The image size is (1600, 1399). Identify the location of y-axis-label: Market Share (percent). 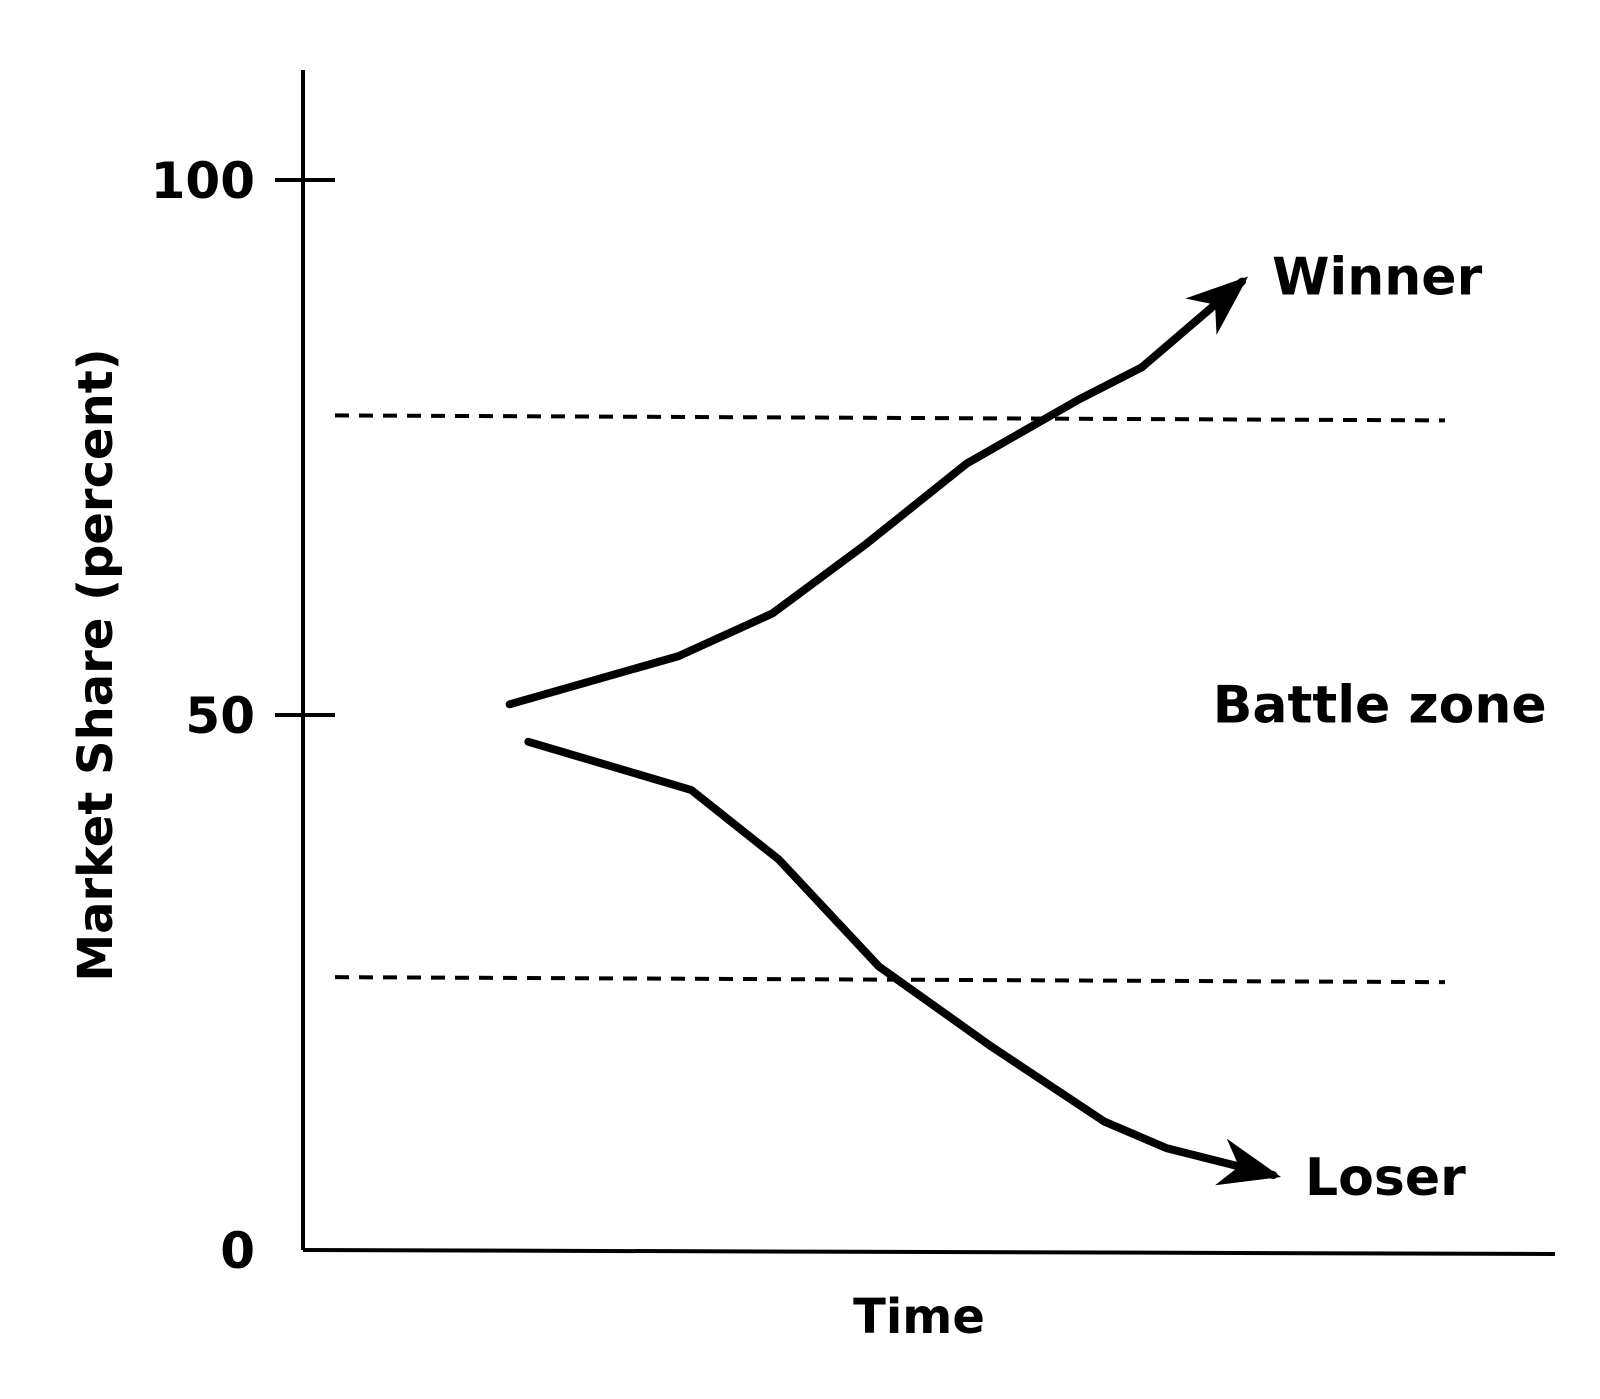
(96, 664).